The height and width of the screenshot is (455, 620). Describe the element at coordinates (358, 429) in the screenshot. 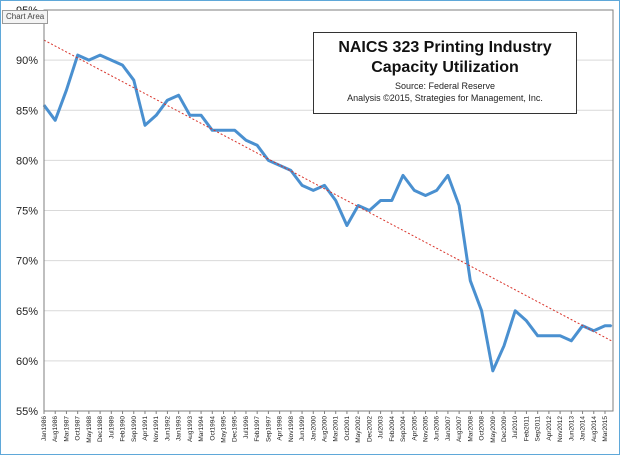

I see `x-tick-label: May2002` at that location.